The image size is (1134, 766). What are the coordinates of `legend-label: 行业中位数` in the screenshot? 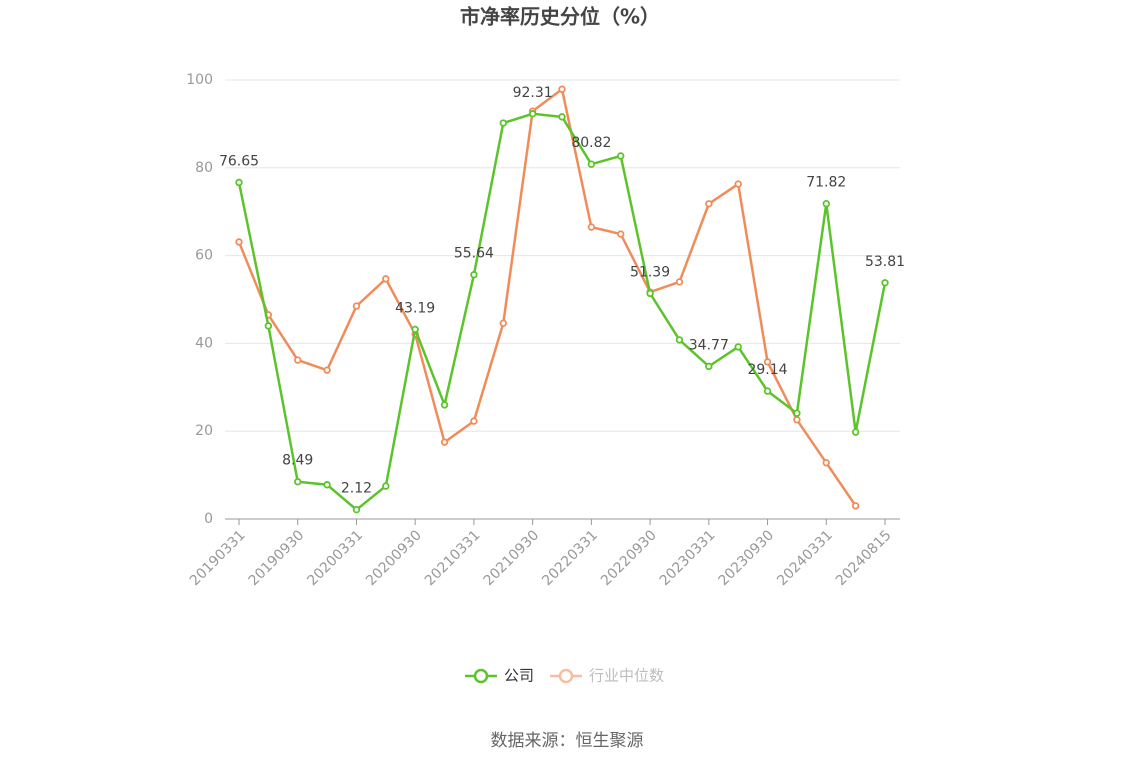 It's located at (626, 676).